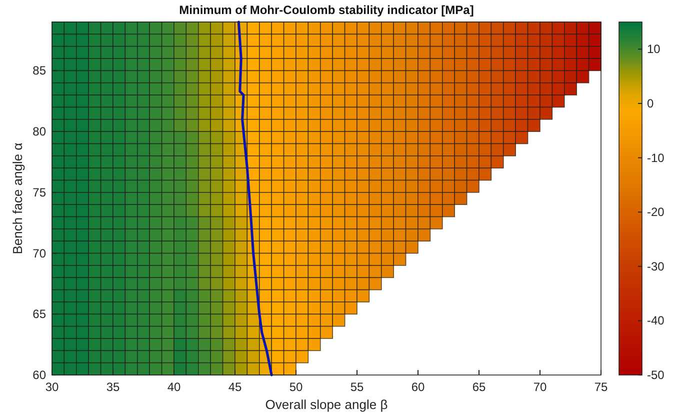  Describe the element at coordinates (174, 387) in the screenshot. I see `x-tick-label: 40` at that location.